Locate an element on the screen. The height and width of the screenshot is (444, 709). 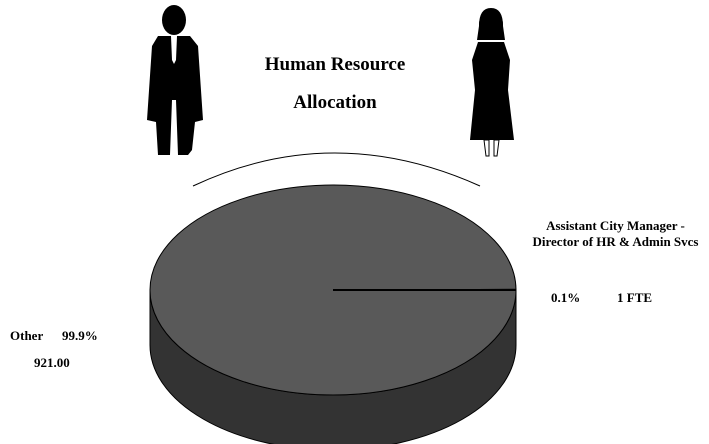
decor-arc is located at coordinates (336, 169).